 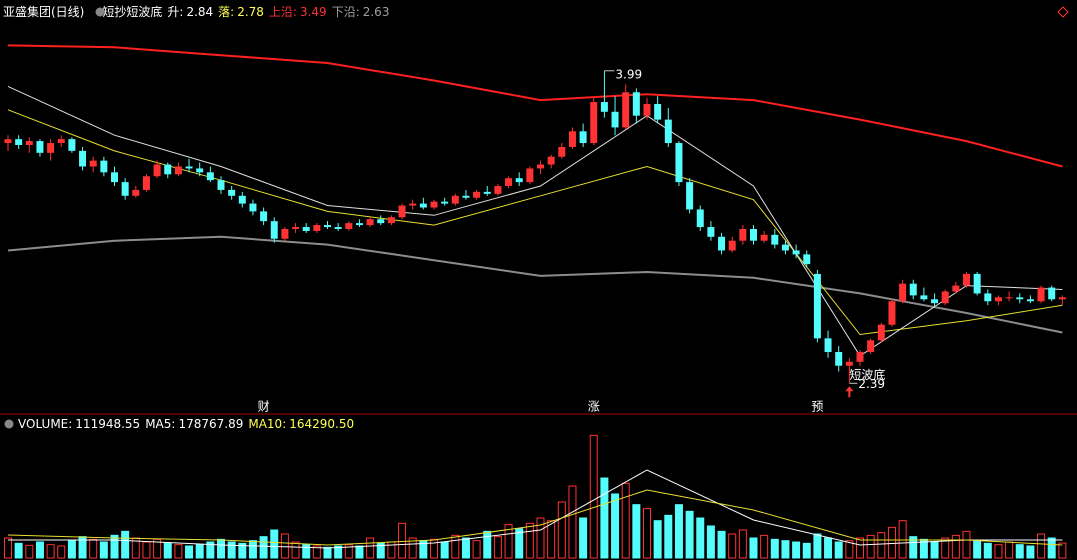 I want to click on reading-value: 178767.89, so click(x=210, y=424).